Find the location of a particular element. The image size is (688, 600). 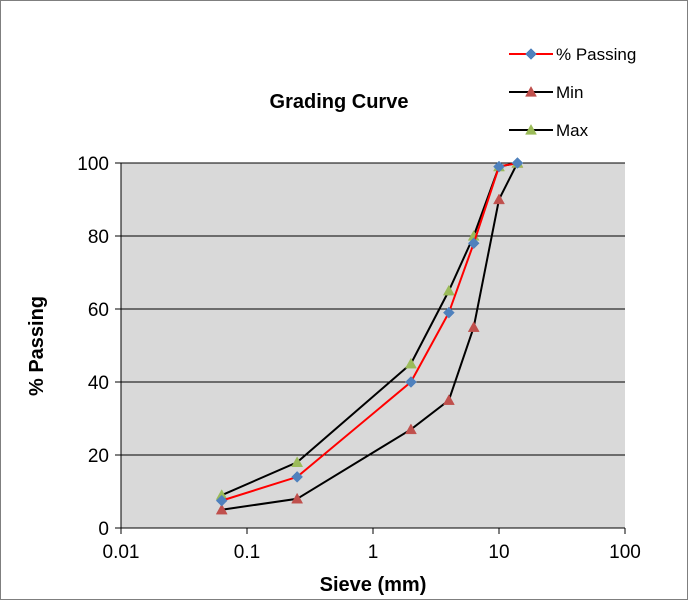

x-tick-label: 100 is located at coordinates (625, 552).